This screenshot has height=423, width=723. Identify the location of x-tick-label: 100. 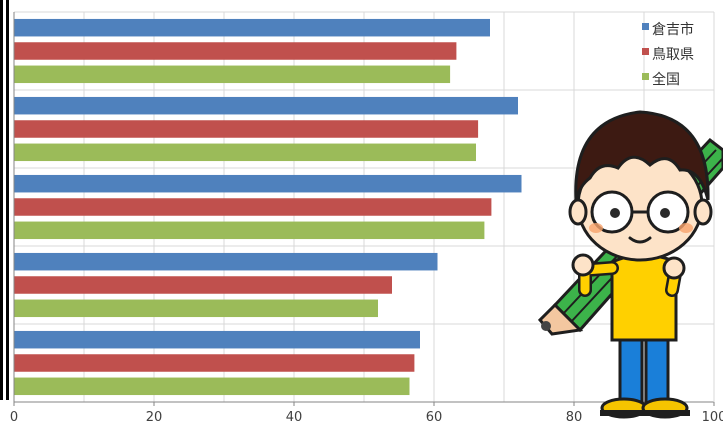
(712, 416).